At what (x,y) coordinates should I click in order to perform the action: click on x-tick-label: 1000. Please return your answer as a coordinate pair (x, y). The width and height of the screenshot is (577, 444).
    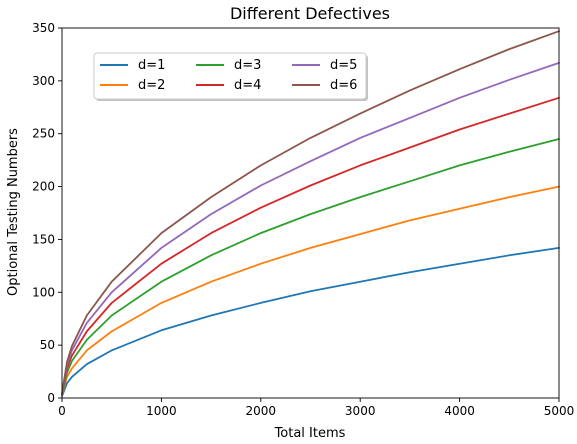
    Looking at the image, I should click on (161, 411).